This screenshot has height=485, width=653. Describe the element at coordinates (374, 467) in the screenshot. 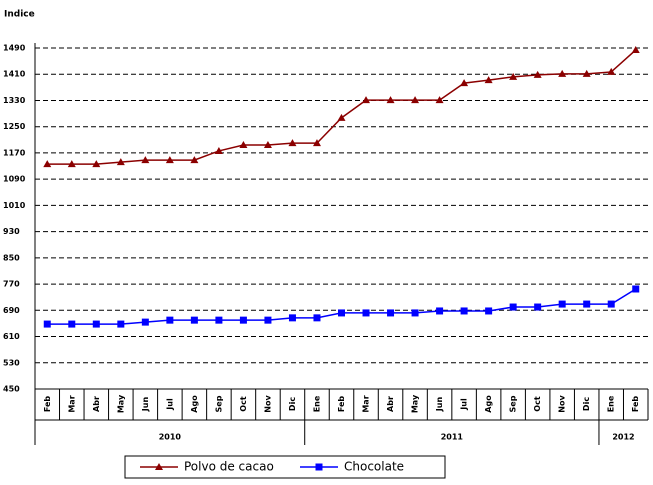

I see `legend-label: Chocolate` at that location.